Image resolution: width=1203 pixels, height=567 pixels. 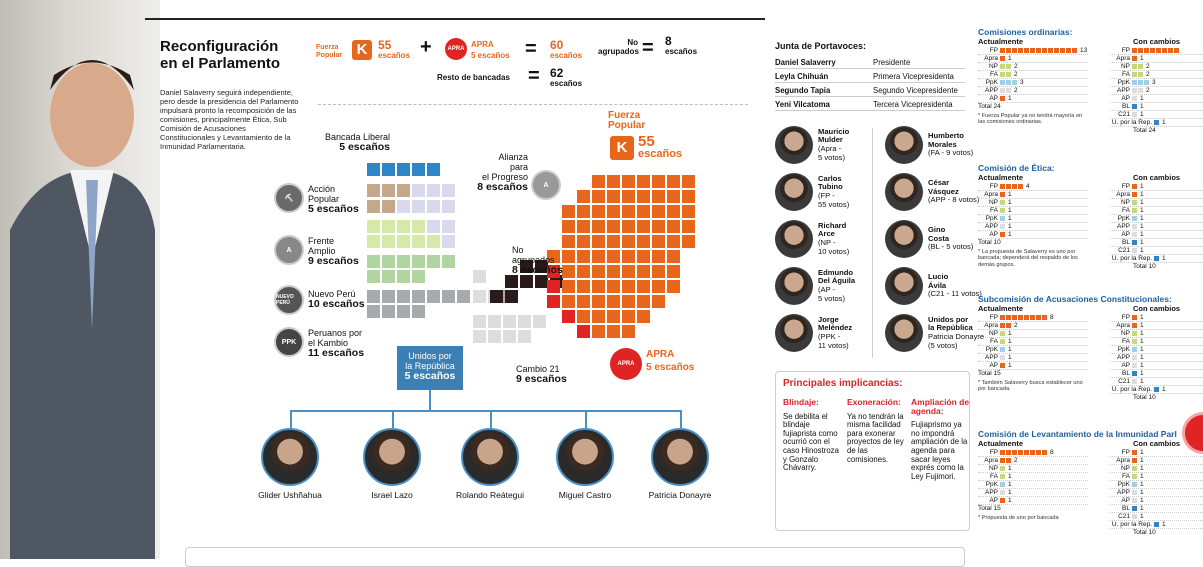 What do you see at coordinates (1123, 325) in the screenshot?
I see `commission-party: Apra` at bounding box center [1123, 325].